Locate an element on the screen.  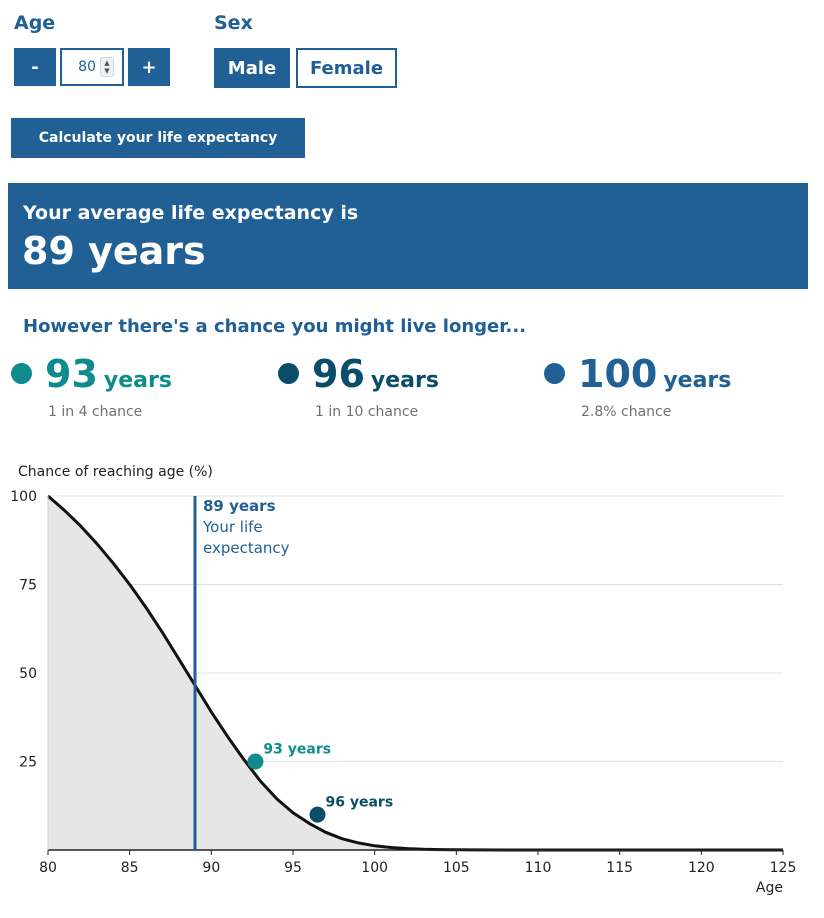
teal-dot-icon is located at coordinates (21, 373).